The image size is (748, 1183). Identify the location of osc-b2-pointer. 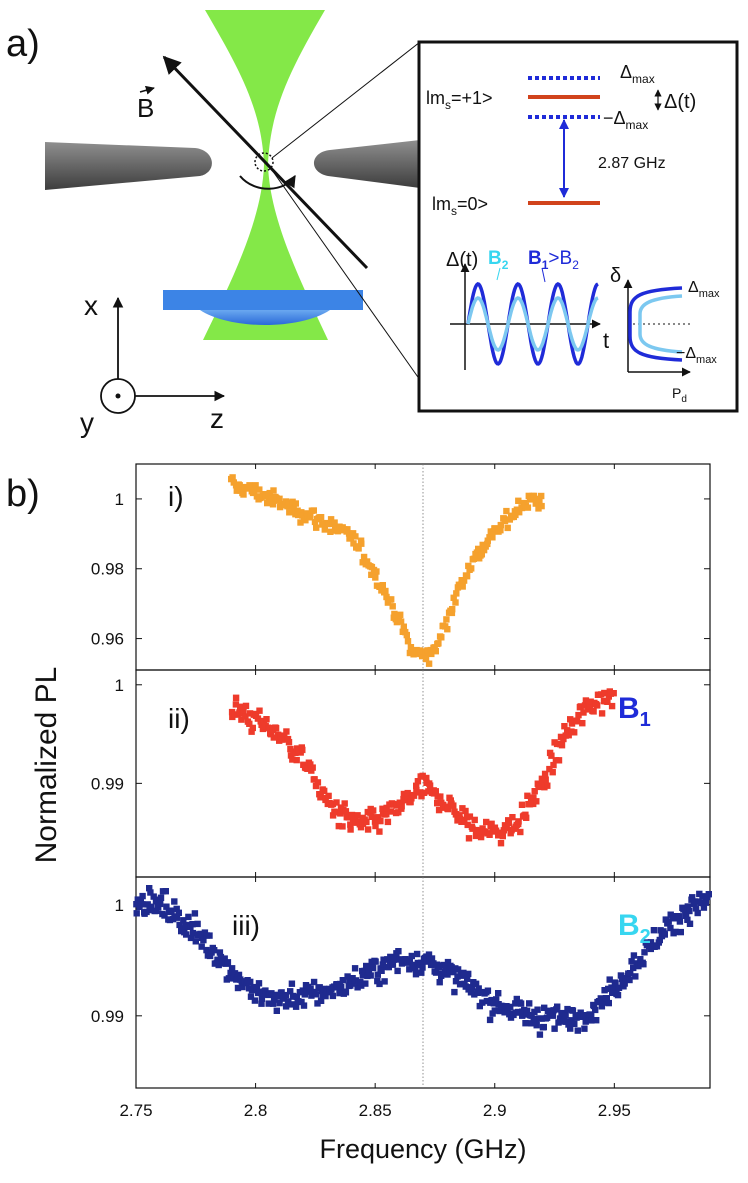
(498, 274).